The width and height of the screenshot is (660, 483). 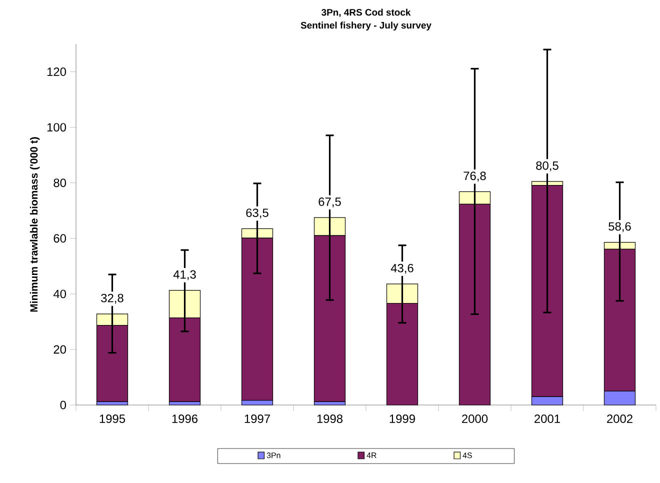 I want to click on y-tick-label: 40, so click(x=59, y=294).